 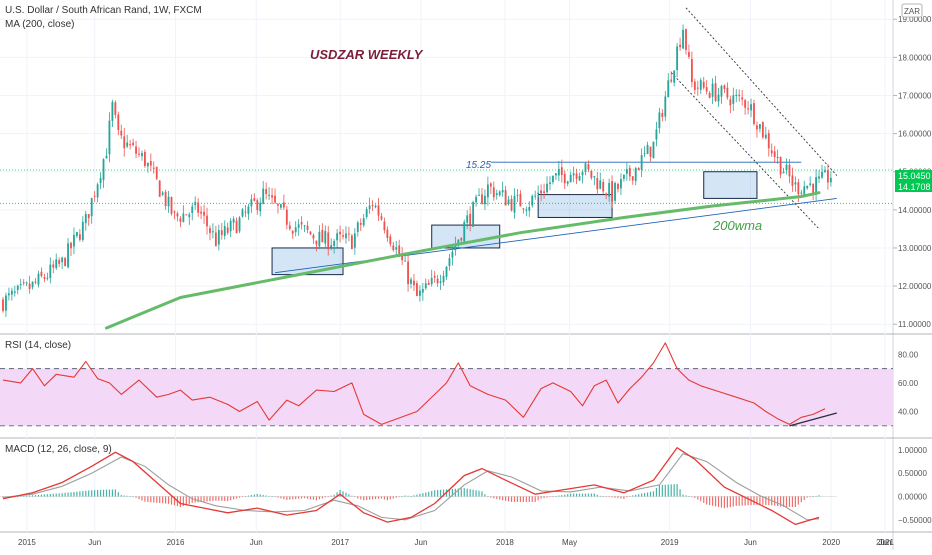 I want to click on price-tick-label: 11.00000, so click(x=914, y=324).